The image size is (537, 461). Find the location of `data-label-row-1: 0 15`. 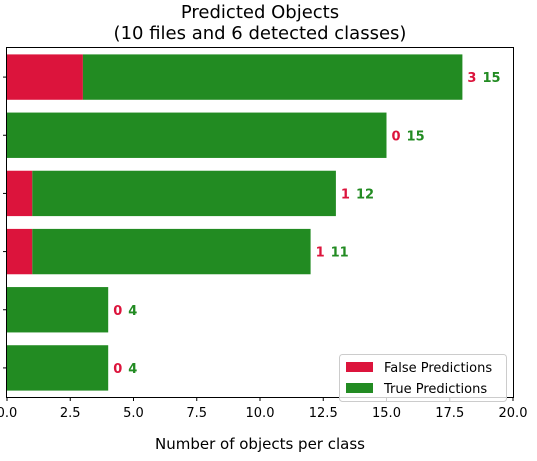

data-label-row-1: 0 15 is located at coordinates (408, 136).